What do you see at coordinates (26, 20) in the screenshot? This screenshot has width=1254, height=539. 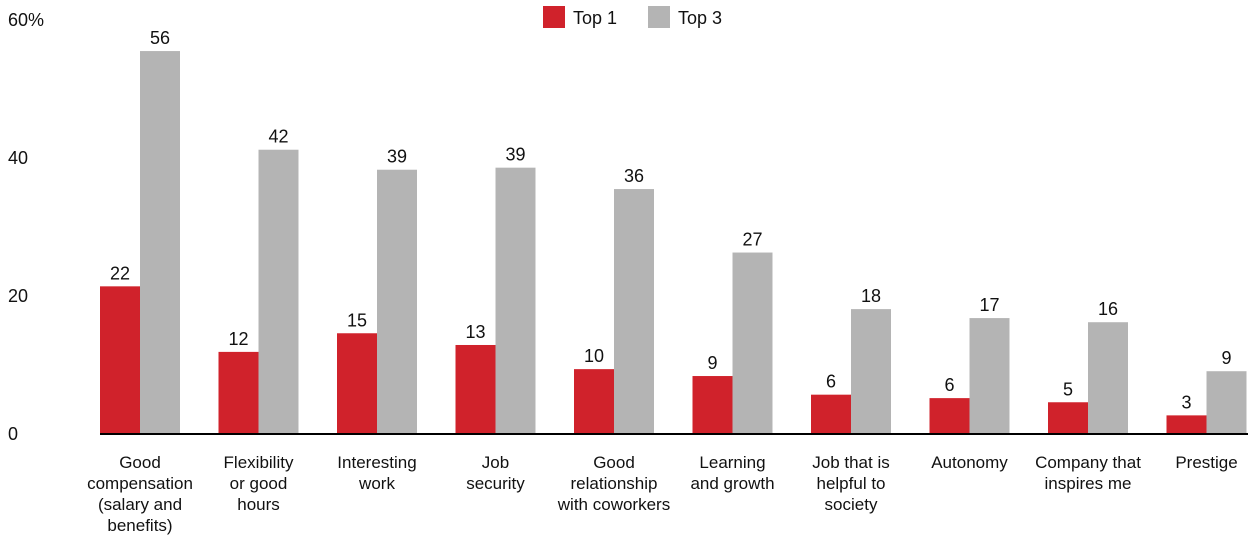 I see `y-tick-label: 60%` at bounding box center [26, 20].